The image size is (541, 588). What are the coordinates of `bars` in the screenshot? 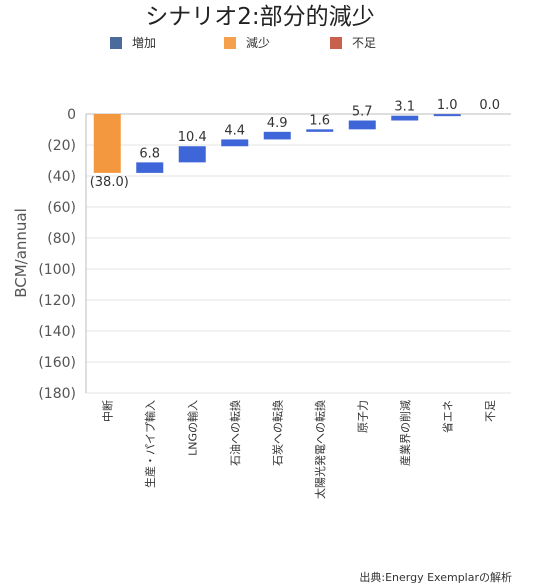 It's located at (277, 143).